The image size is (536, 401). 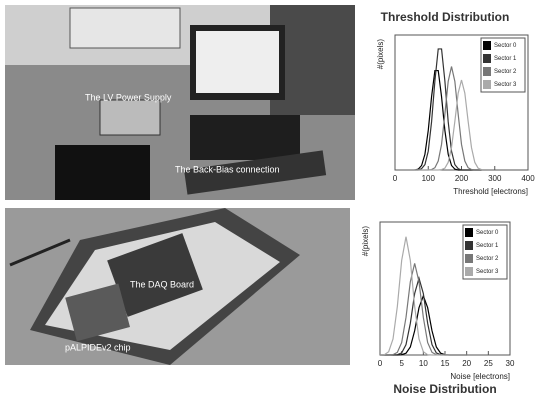 I want to click on photo-label: pALPIDEv2 chip, so click(x=98, y=347).